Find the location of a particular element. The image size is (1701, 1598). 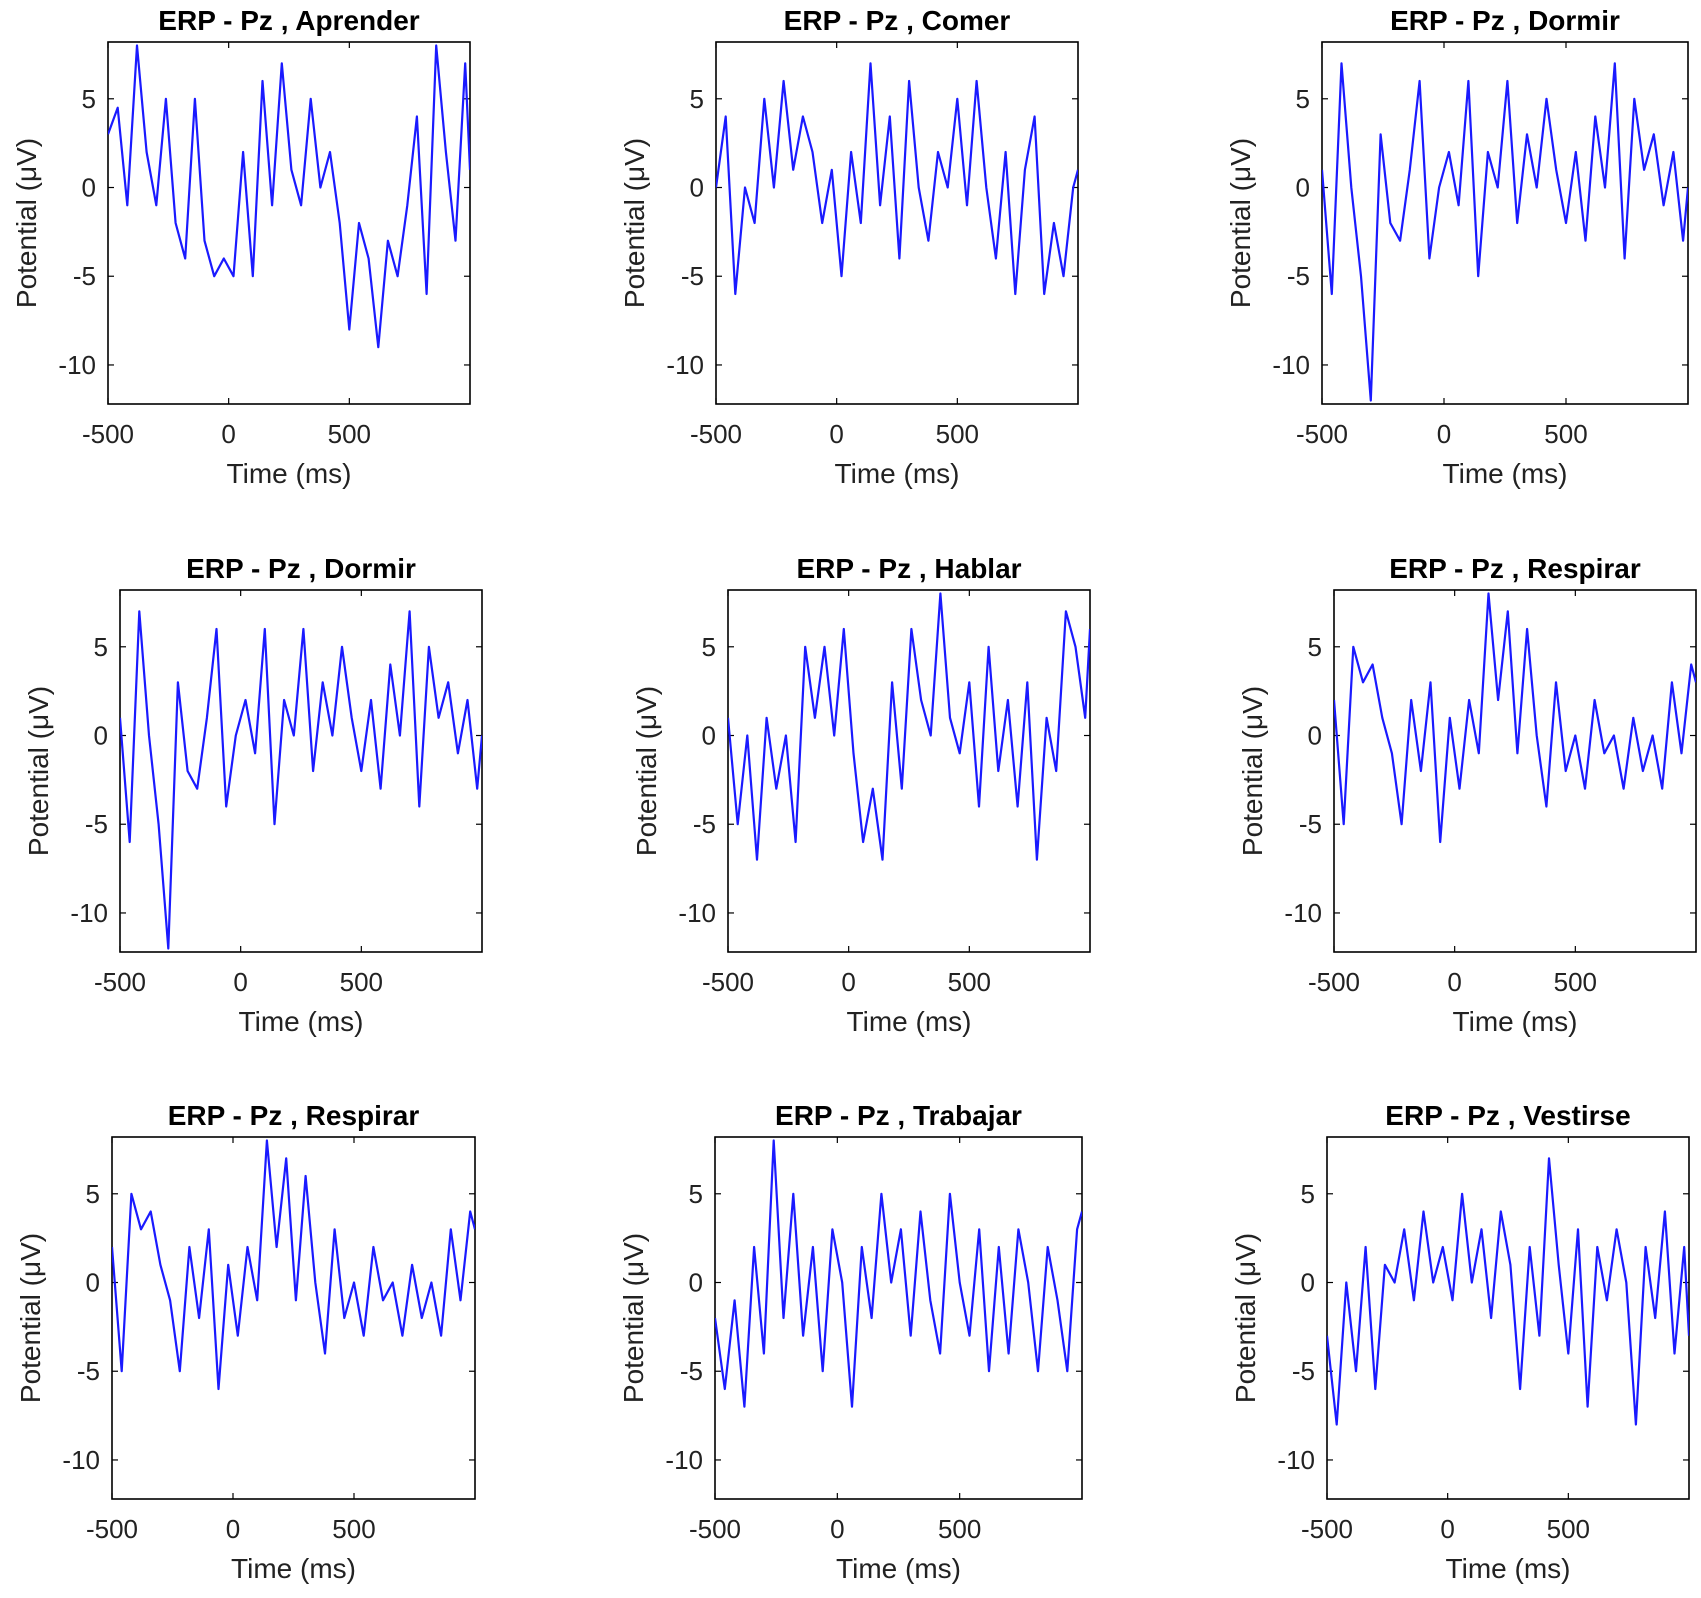

chart-title: ERP - Pz , Aprender is located at coordinates (288, 20).